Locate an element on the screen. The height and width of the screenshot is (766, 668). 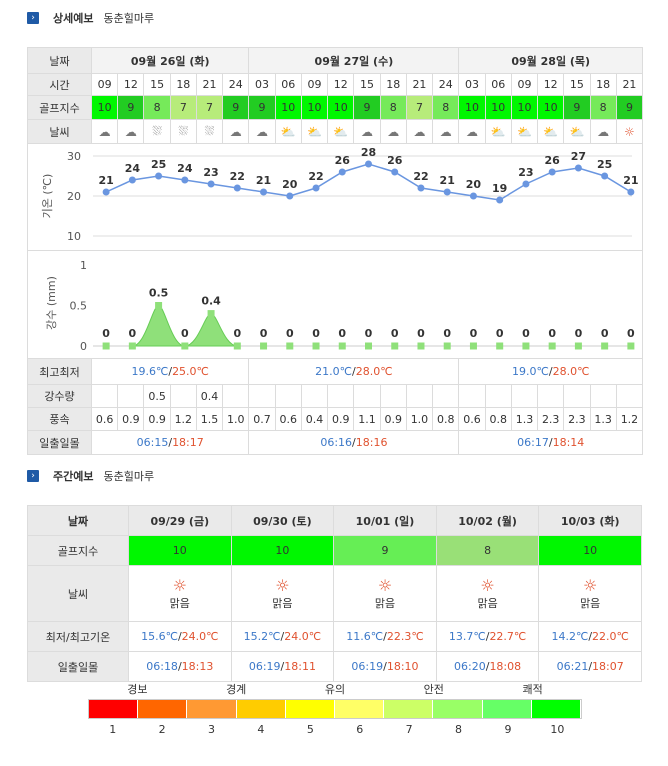
wind-cell: 2.3 is located at coordinates (551, 419).